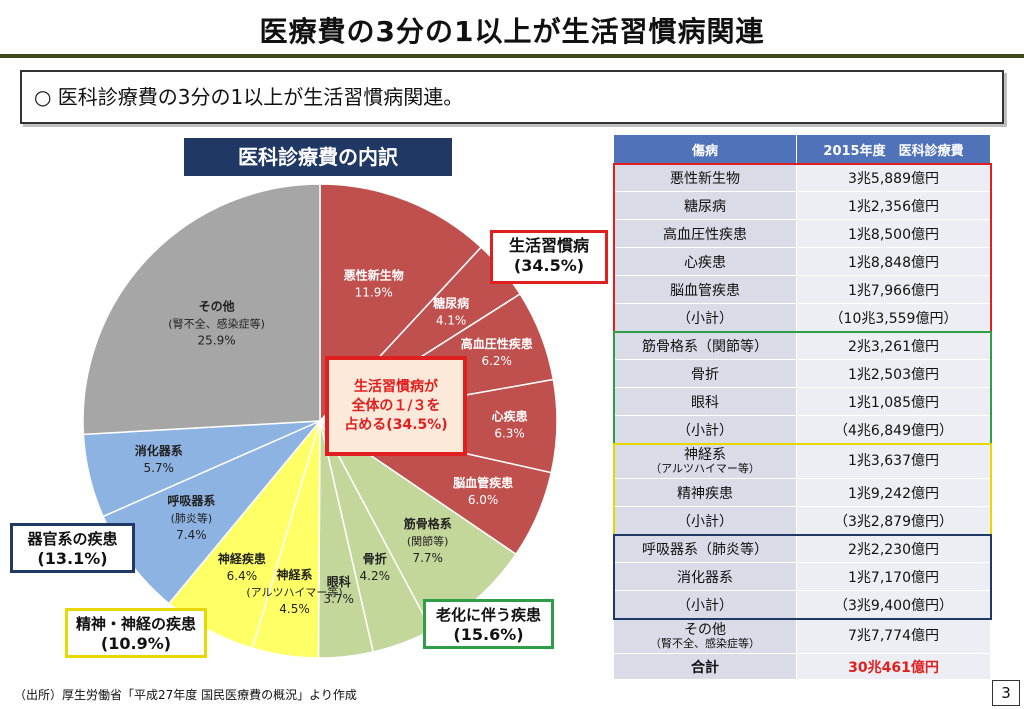 This screenshot has width=1024, height=709. I want to click on center-annotation-line: 全体の１/３を, so click(396, 405).